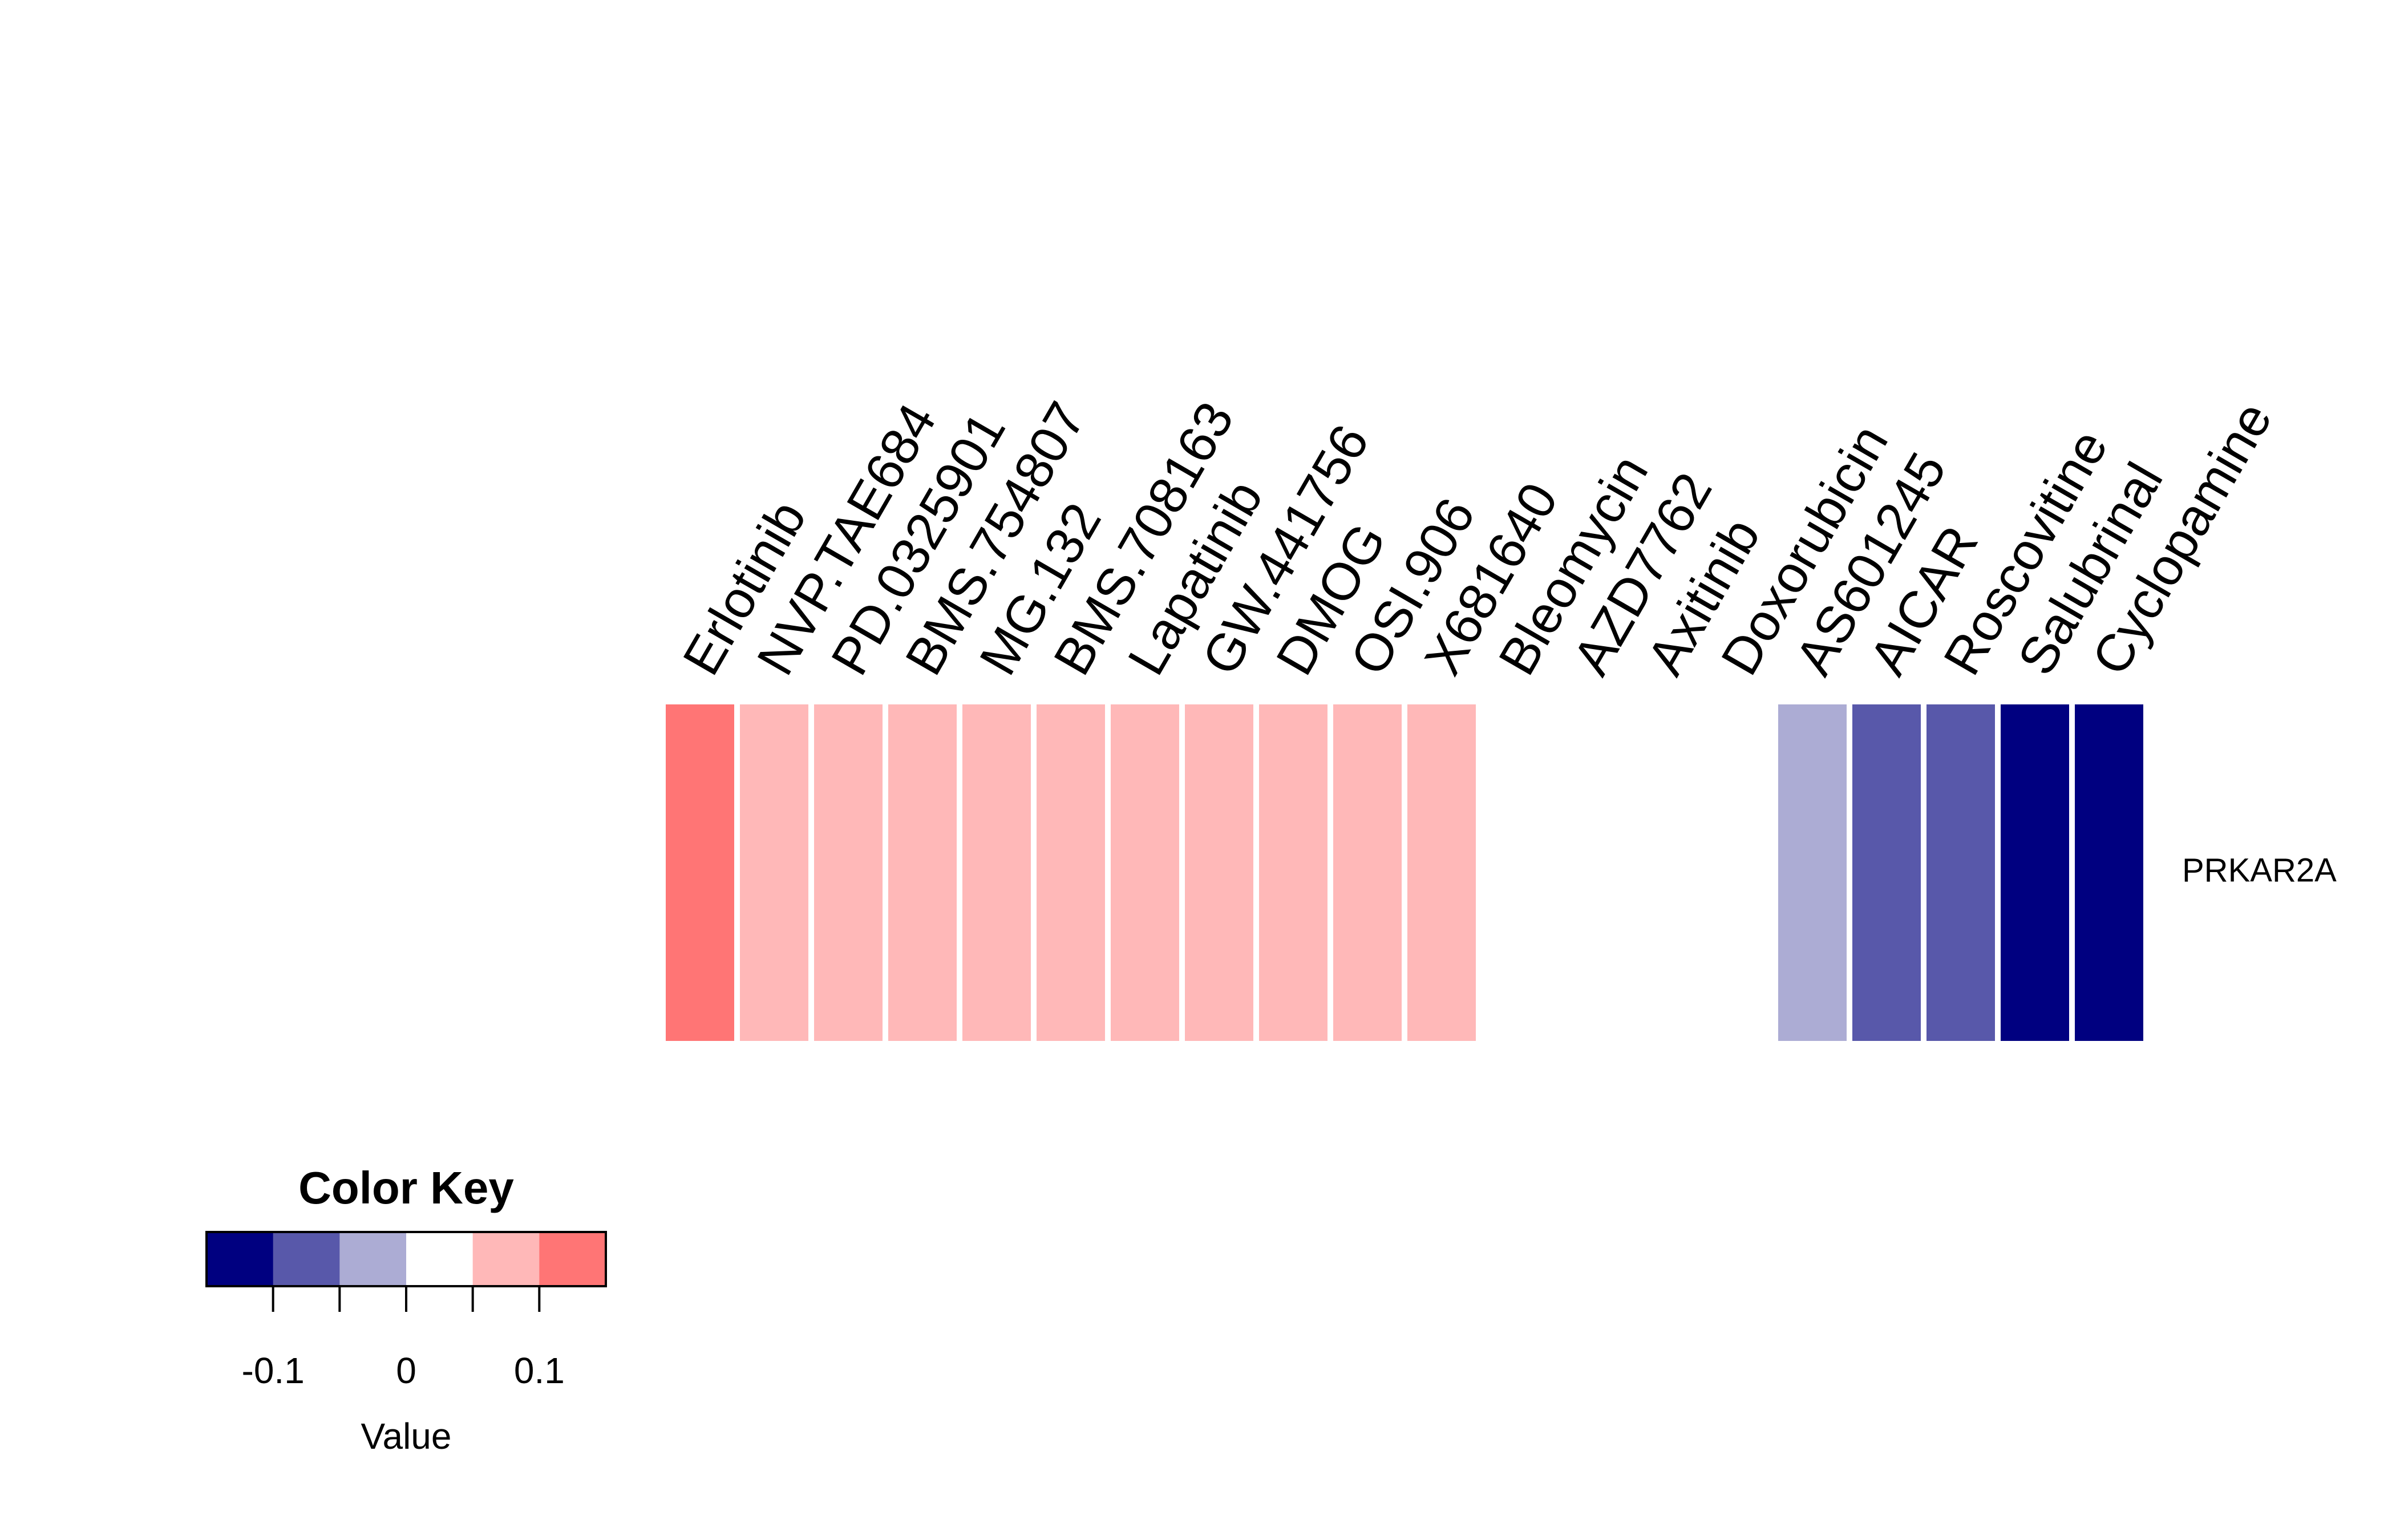 Image resolution: width=2396 pixels, height=1540 pixels. I want to click on color-key-tick-label: 0.1, so click(539, 1371).